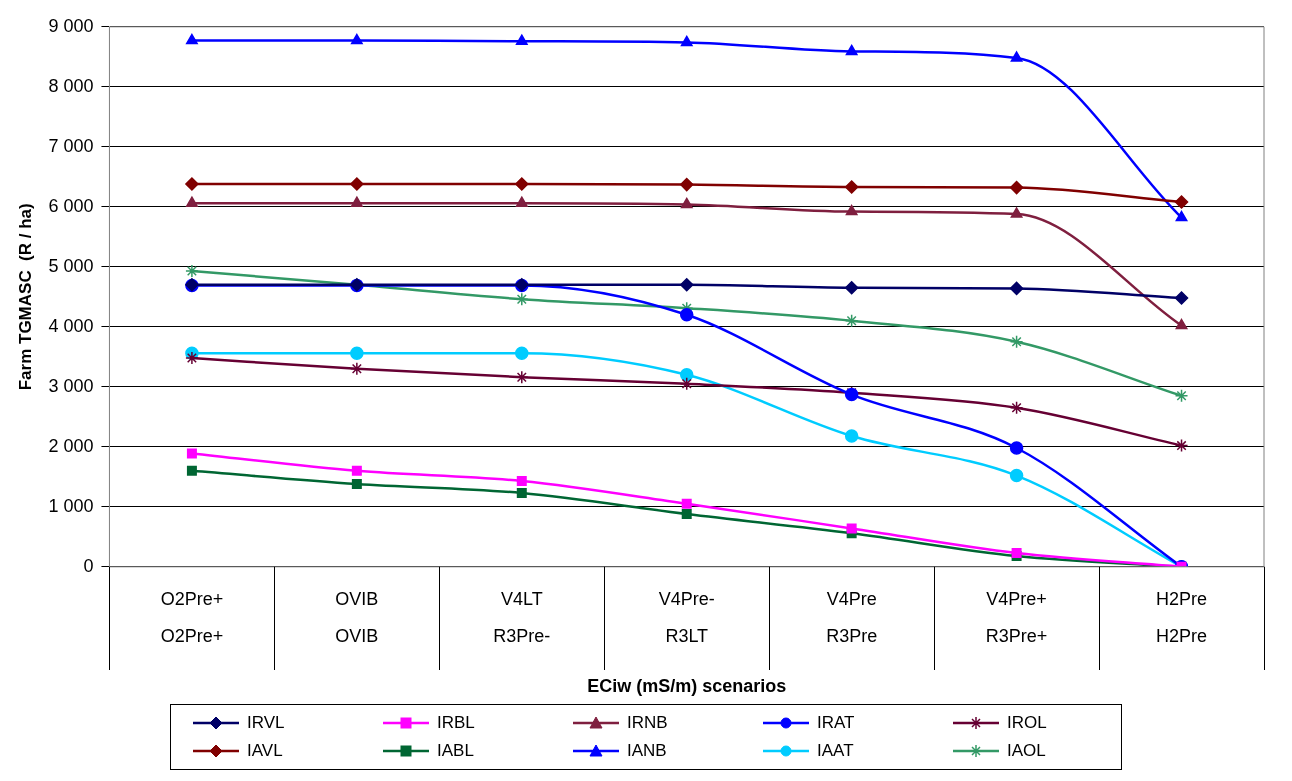 The width and height of the screenshot is (1292, 781). I want to click on legend-label: IRNB, so click(647, 723).